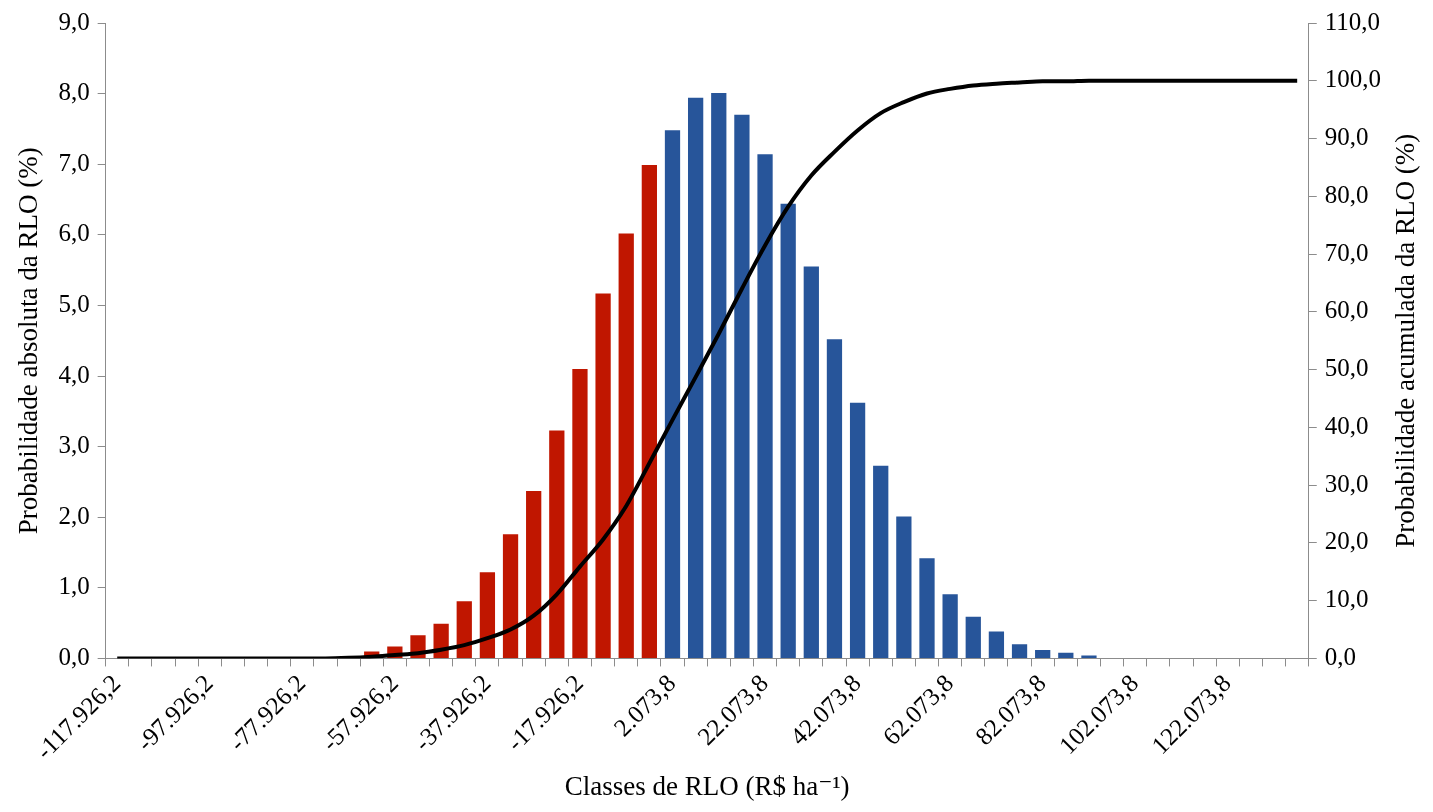 This screenshot has height=812, width=1433. Describe the element at coordinates (1352, 79) in the screenshot. I see `y2-tick-label: 100,0` at that location.